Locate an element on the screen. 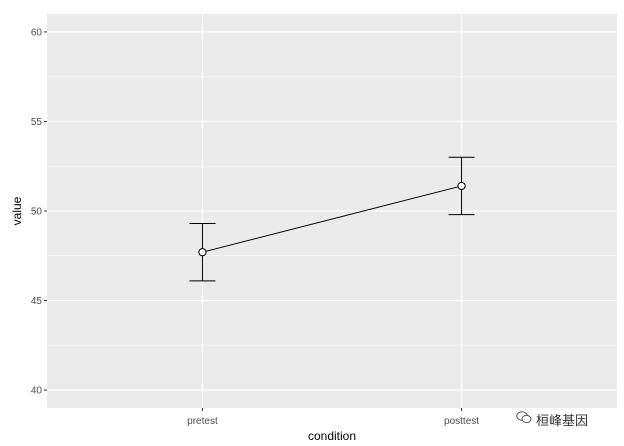 This screenshot has width=624, height=446. data-layer is located at coordinates (332, 219).